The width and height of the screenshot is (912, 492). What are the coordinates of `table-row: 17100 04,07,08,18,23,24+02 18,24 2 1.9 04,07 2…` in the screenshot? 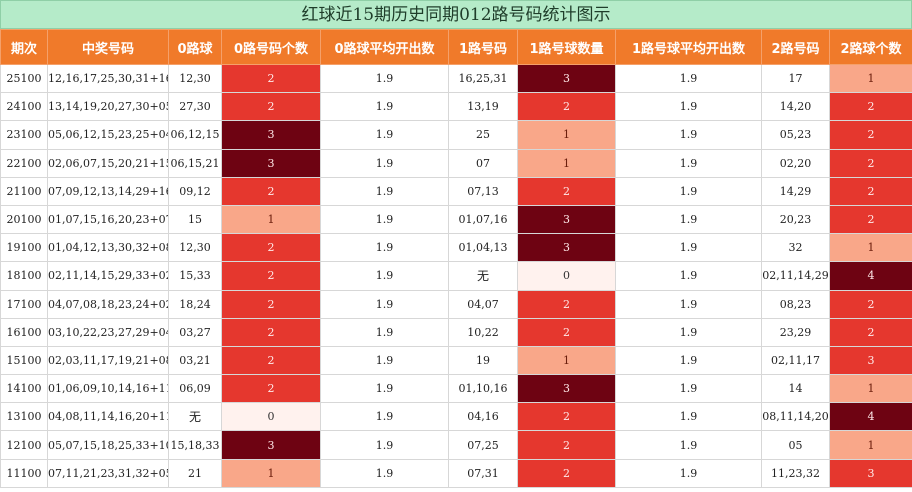 It's located at (456, 304).